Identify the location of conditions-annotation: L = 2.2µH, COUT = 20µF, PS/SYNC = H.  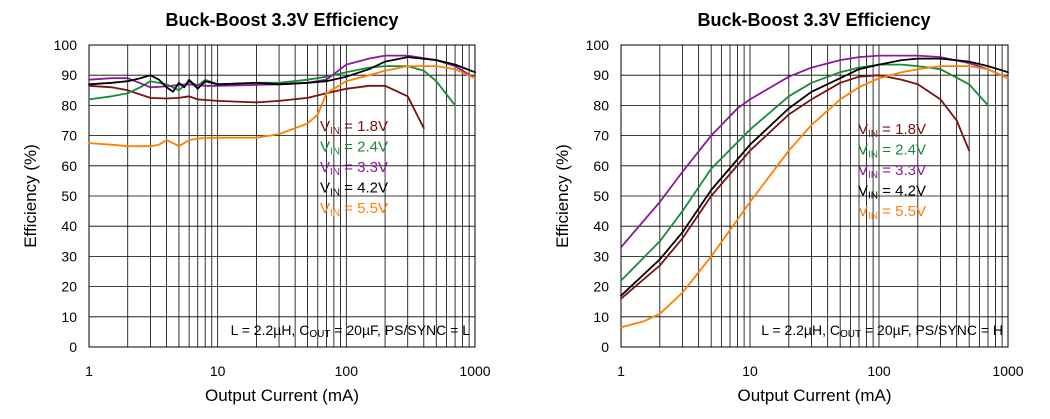
(882, 331).